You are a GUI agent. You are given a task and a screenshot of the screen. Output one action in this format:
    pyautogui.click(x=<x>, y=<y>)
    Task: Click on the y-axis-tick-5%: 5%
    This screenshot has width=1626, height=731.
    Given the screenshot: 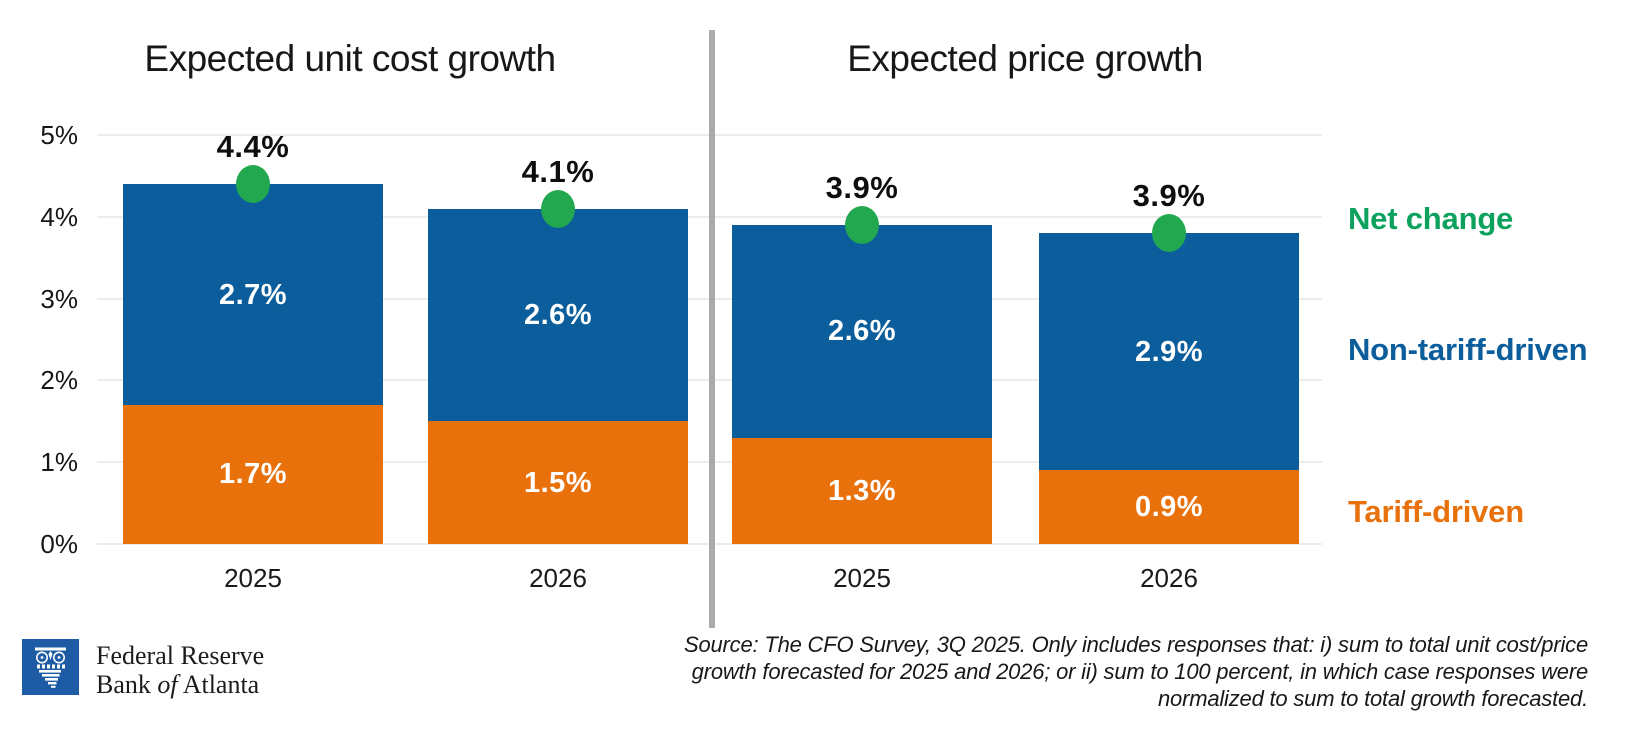 What is the action you would take?
    pyautogui.click(x=59, y=135)
    